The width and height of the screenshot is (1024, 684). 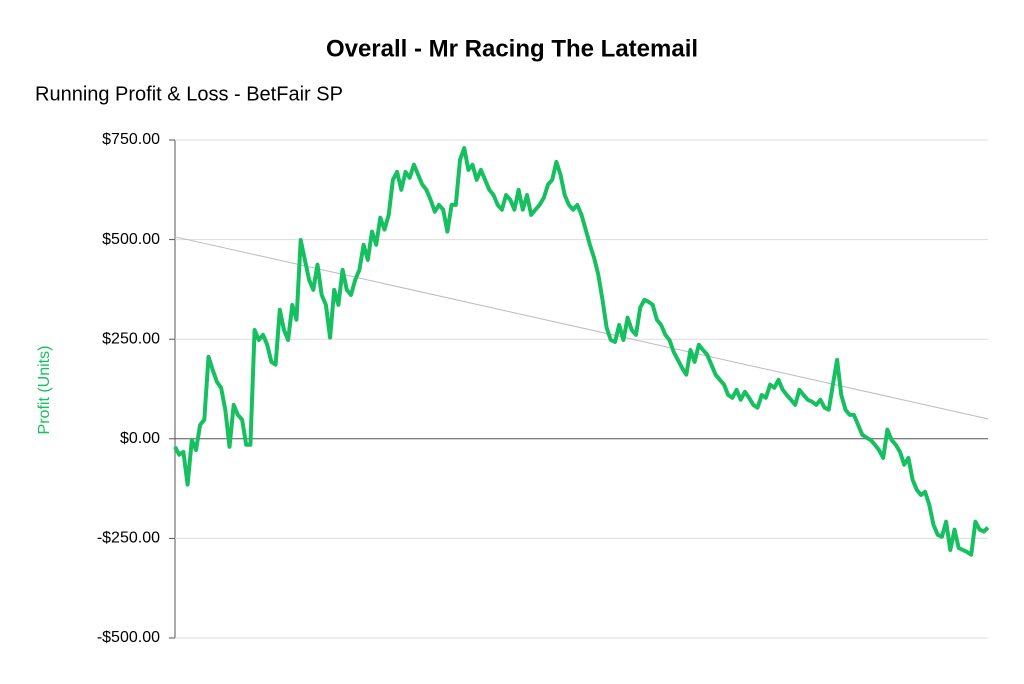 I want to click on y-tick-label: $0.00, so click(x=140, y=438).